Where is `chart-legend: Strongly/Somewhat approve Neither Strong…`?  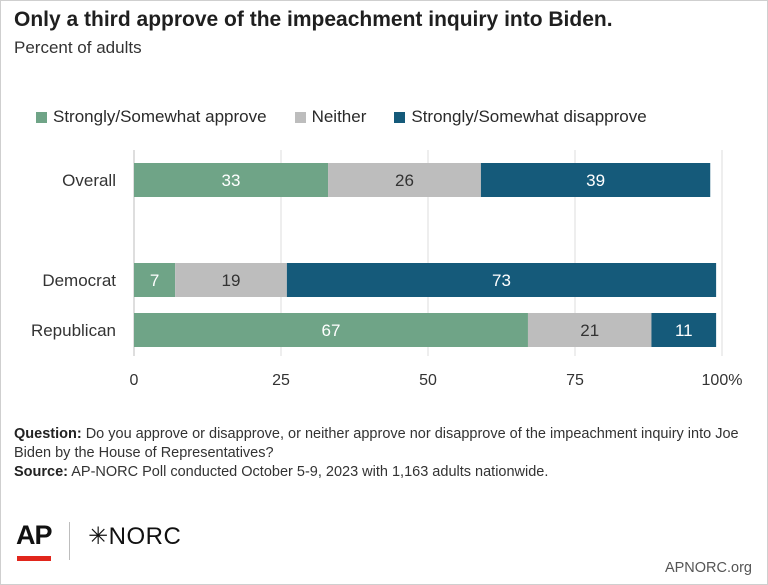 chart-legend: Strongly/Somewhat approve Neither Strong… is located at coordinates (355, 117).